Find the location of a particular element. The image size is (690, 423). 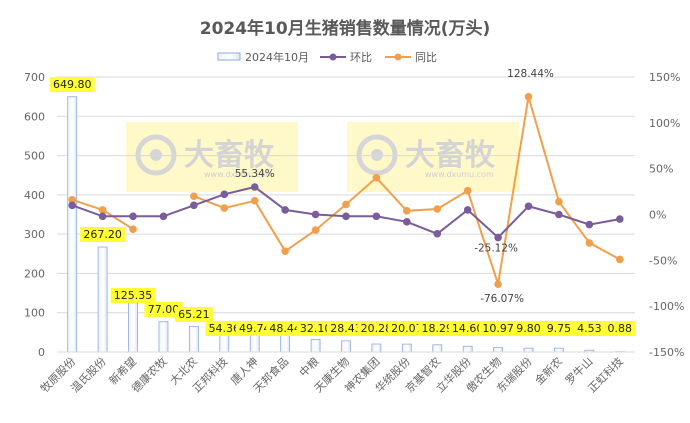

watermark-logo-icon is located at coordinates (156, 155).